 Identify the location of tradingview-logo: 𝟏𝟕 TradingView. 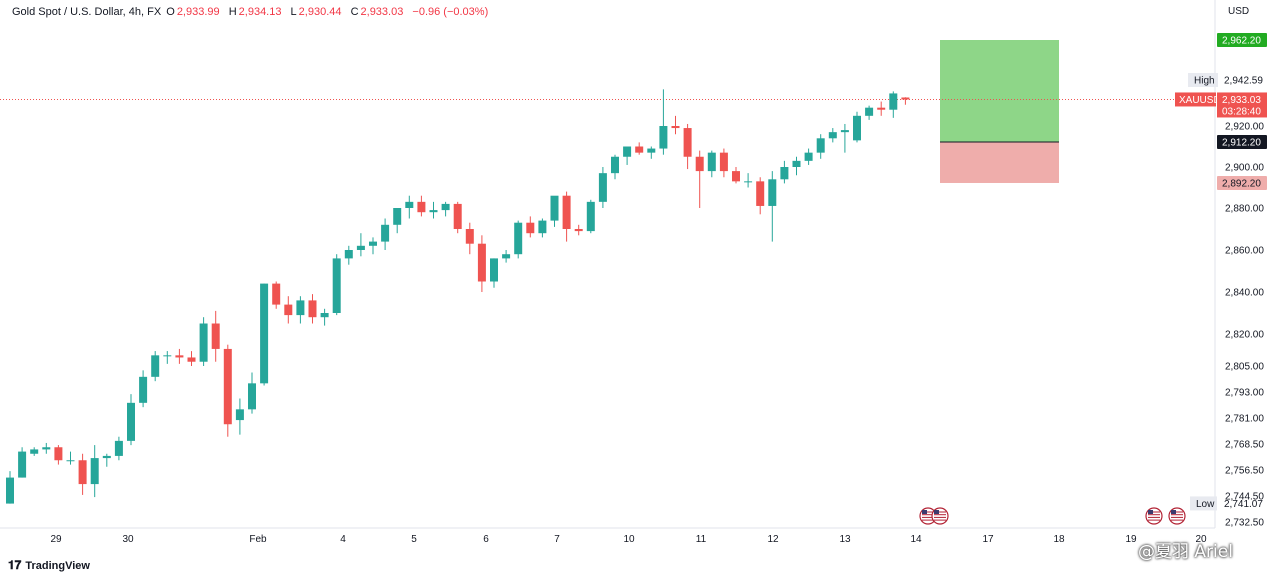
(49, 565).